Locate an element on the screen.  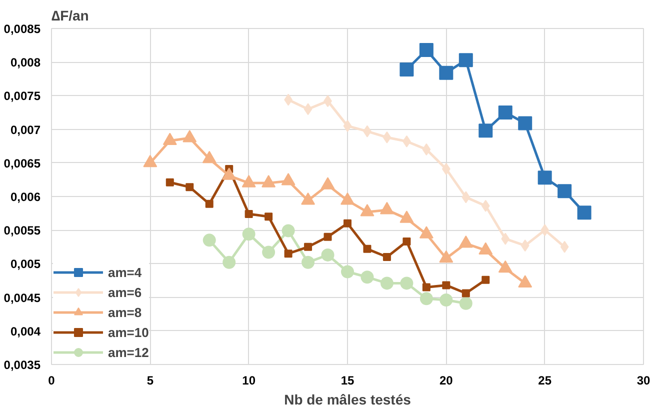
y-tick-label: 0,0045 is located at coordinates (22, 297).